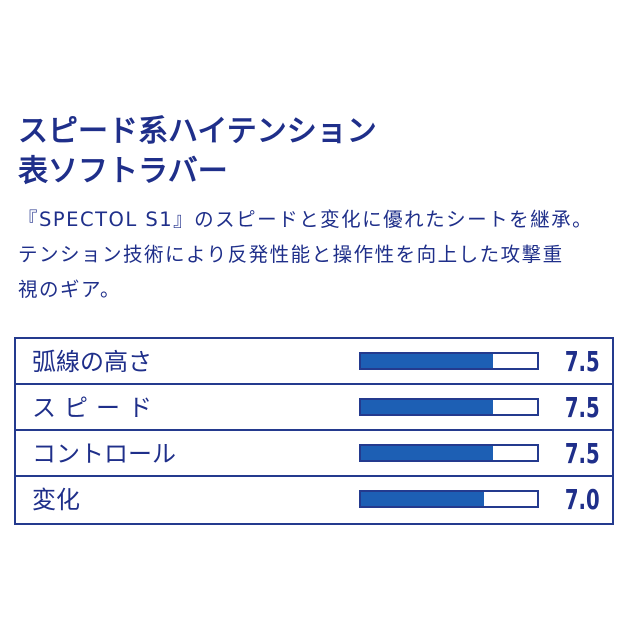 The image size is (640, 640). Describe the element at coordinates (104, 454) in the screenshot. I see `rating-label: コントロール` at that location.